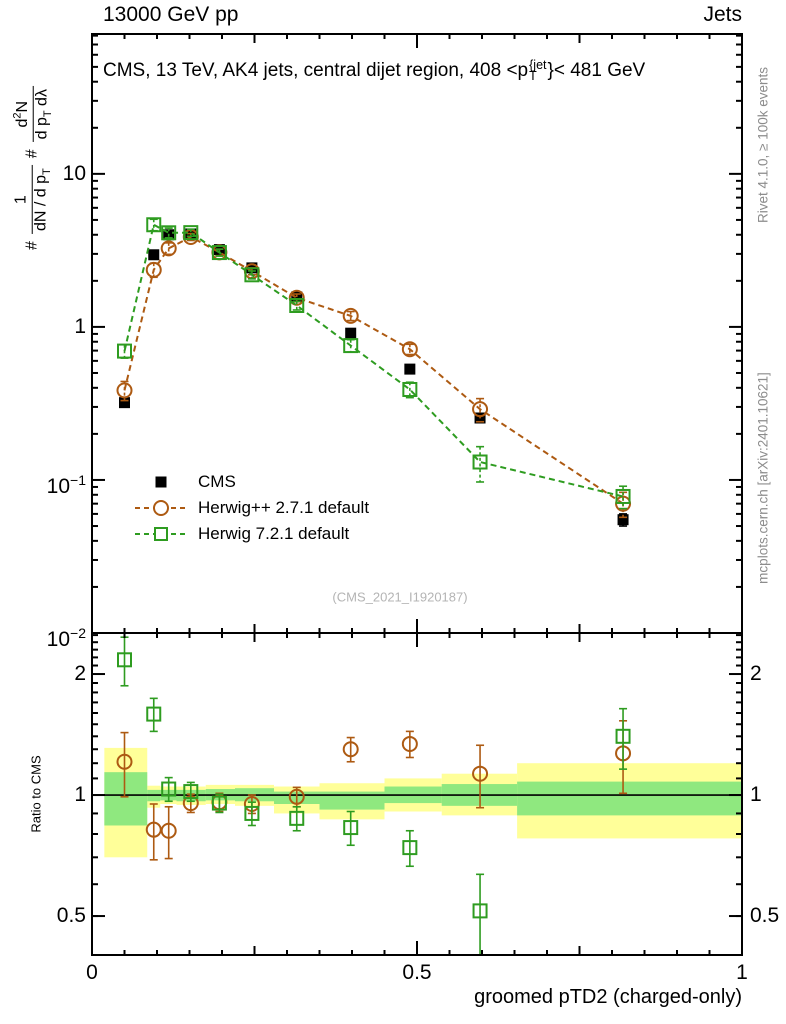 This screenshot has width=786, height=1024. What do you see at coordinates (74, 173) in the screenshot?
I see `main-y-tick-label: 10` at bounding box center [74, 173].